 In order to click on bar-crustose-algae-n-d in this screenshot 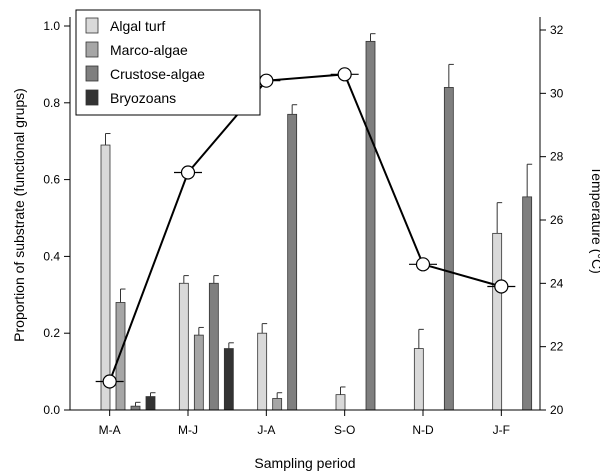, I will do `click(448, 249)`.